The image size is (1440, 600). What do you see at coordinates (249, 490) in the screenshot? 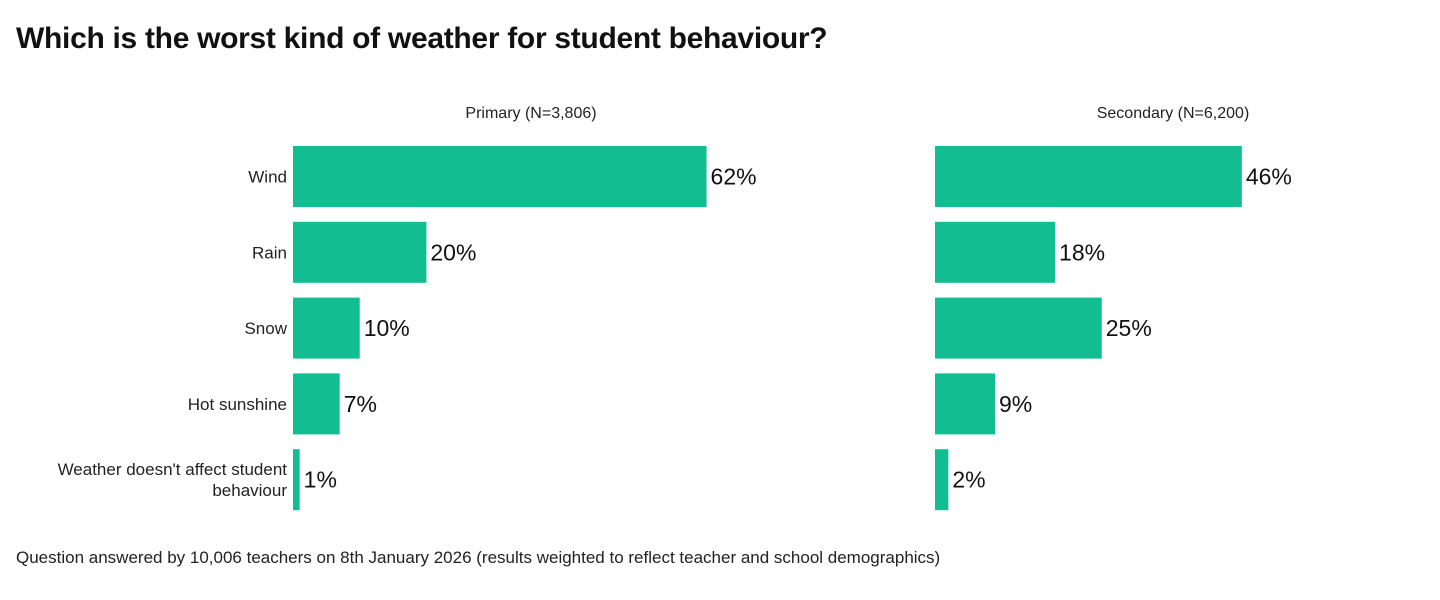
I see `category-label-line: behaviour` at bounding box center [249, 490].